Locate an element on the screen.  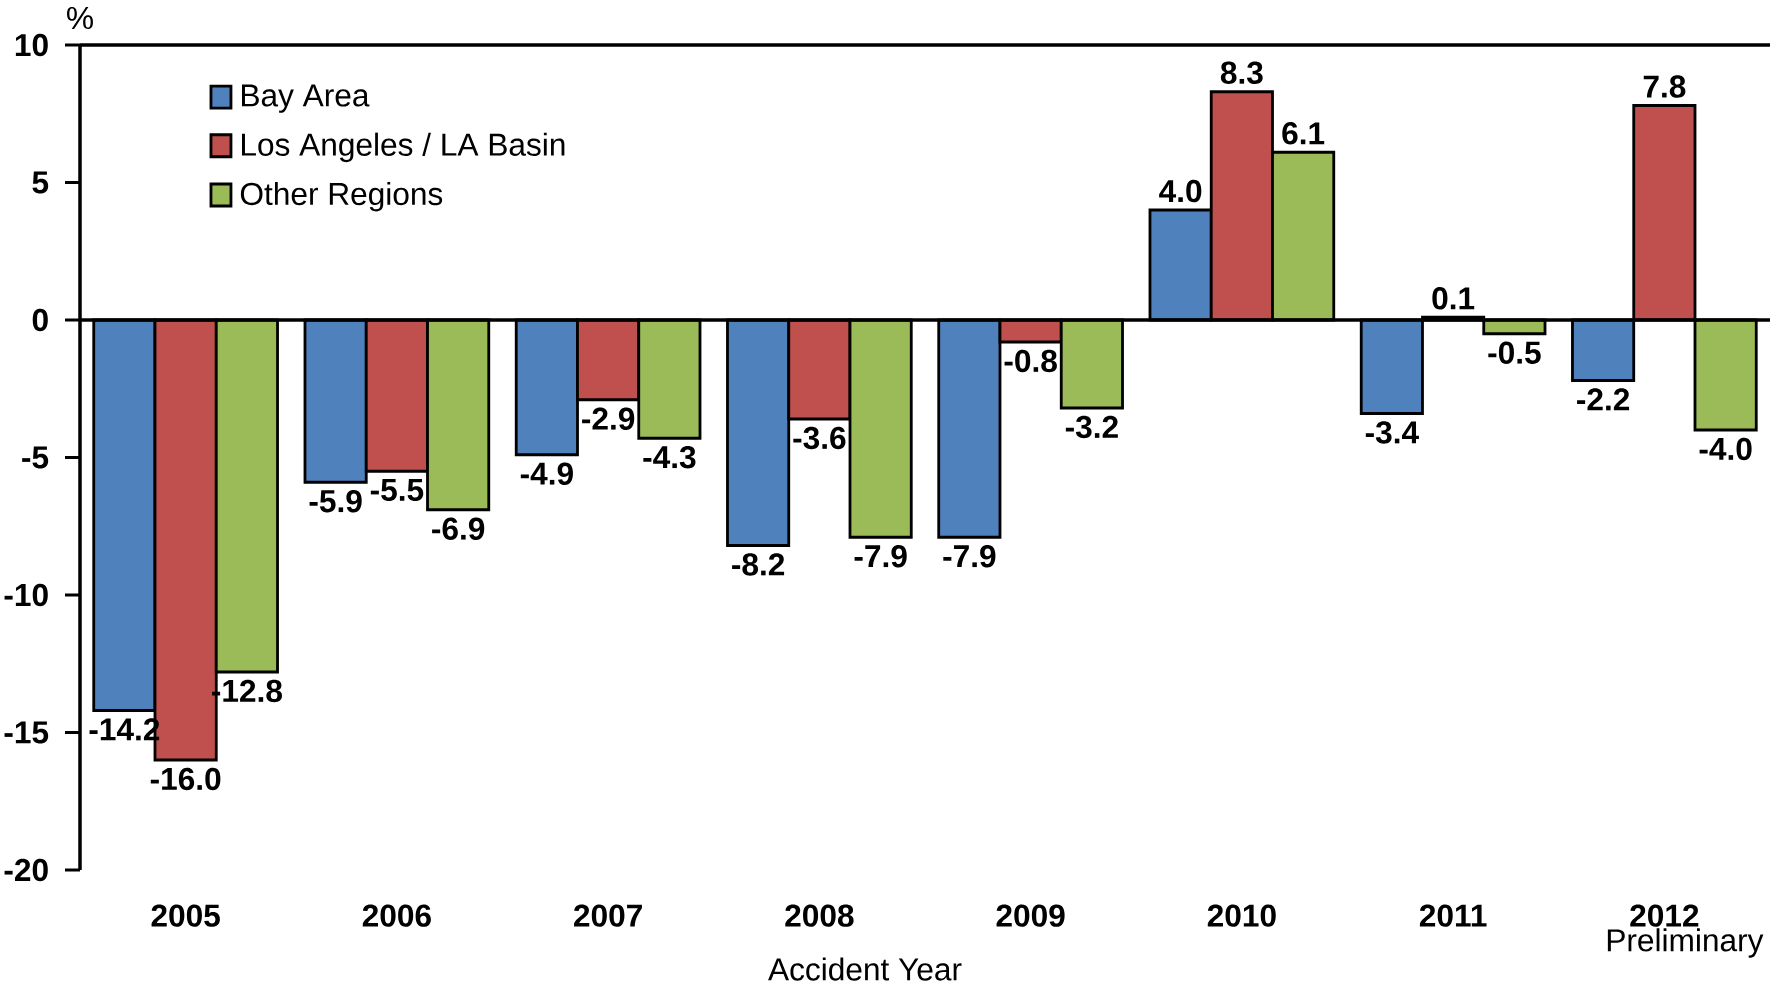
y-tick-label: 5 is located at coordinates (40, 182).